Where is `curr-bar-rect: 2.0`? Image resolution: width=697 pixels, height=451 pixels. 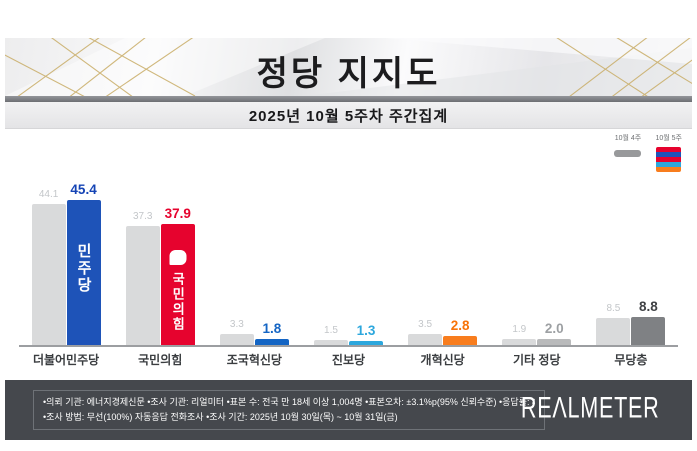 curr-bar-rect: 2.0 is located at coordinates (554, 333).